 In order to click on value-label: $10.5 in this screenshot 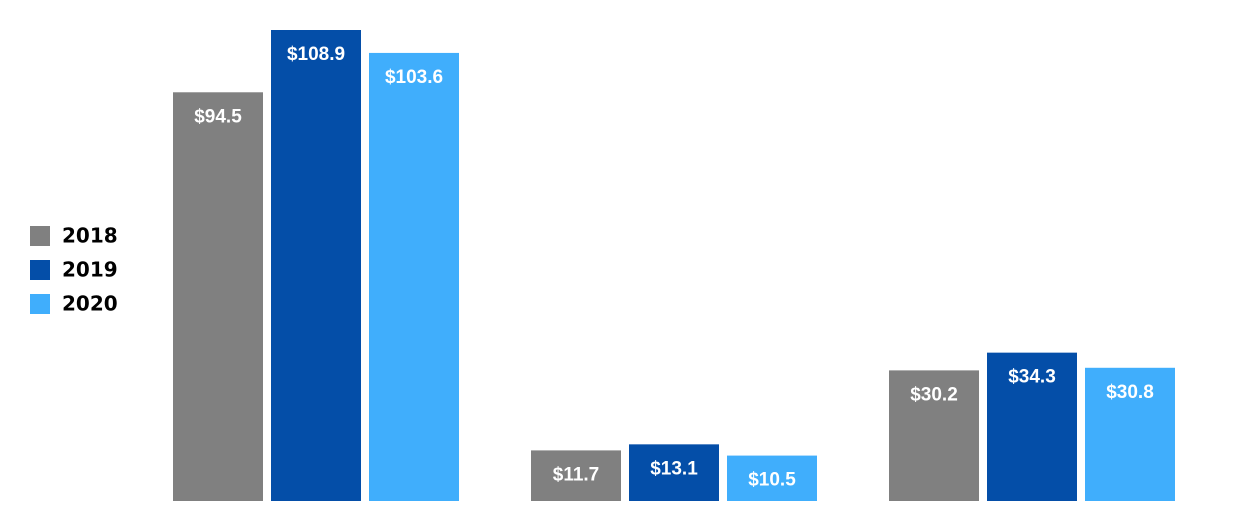, I will do `click(772, 480)`.